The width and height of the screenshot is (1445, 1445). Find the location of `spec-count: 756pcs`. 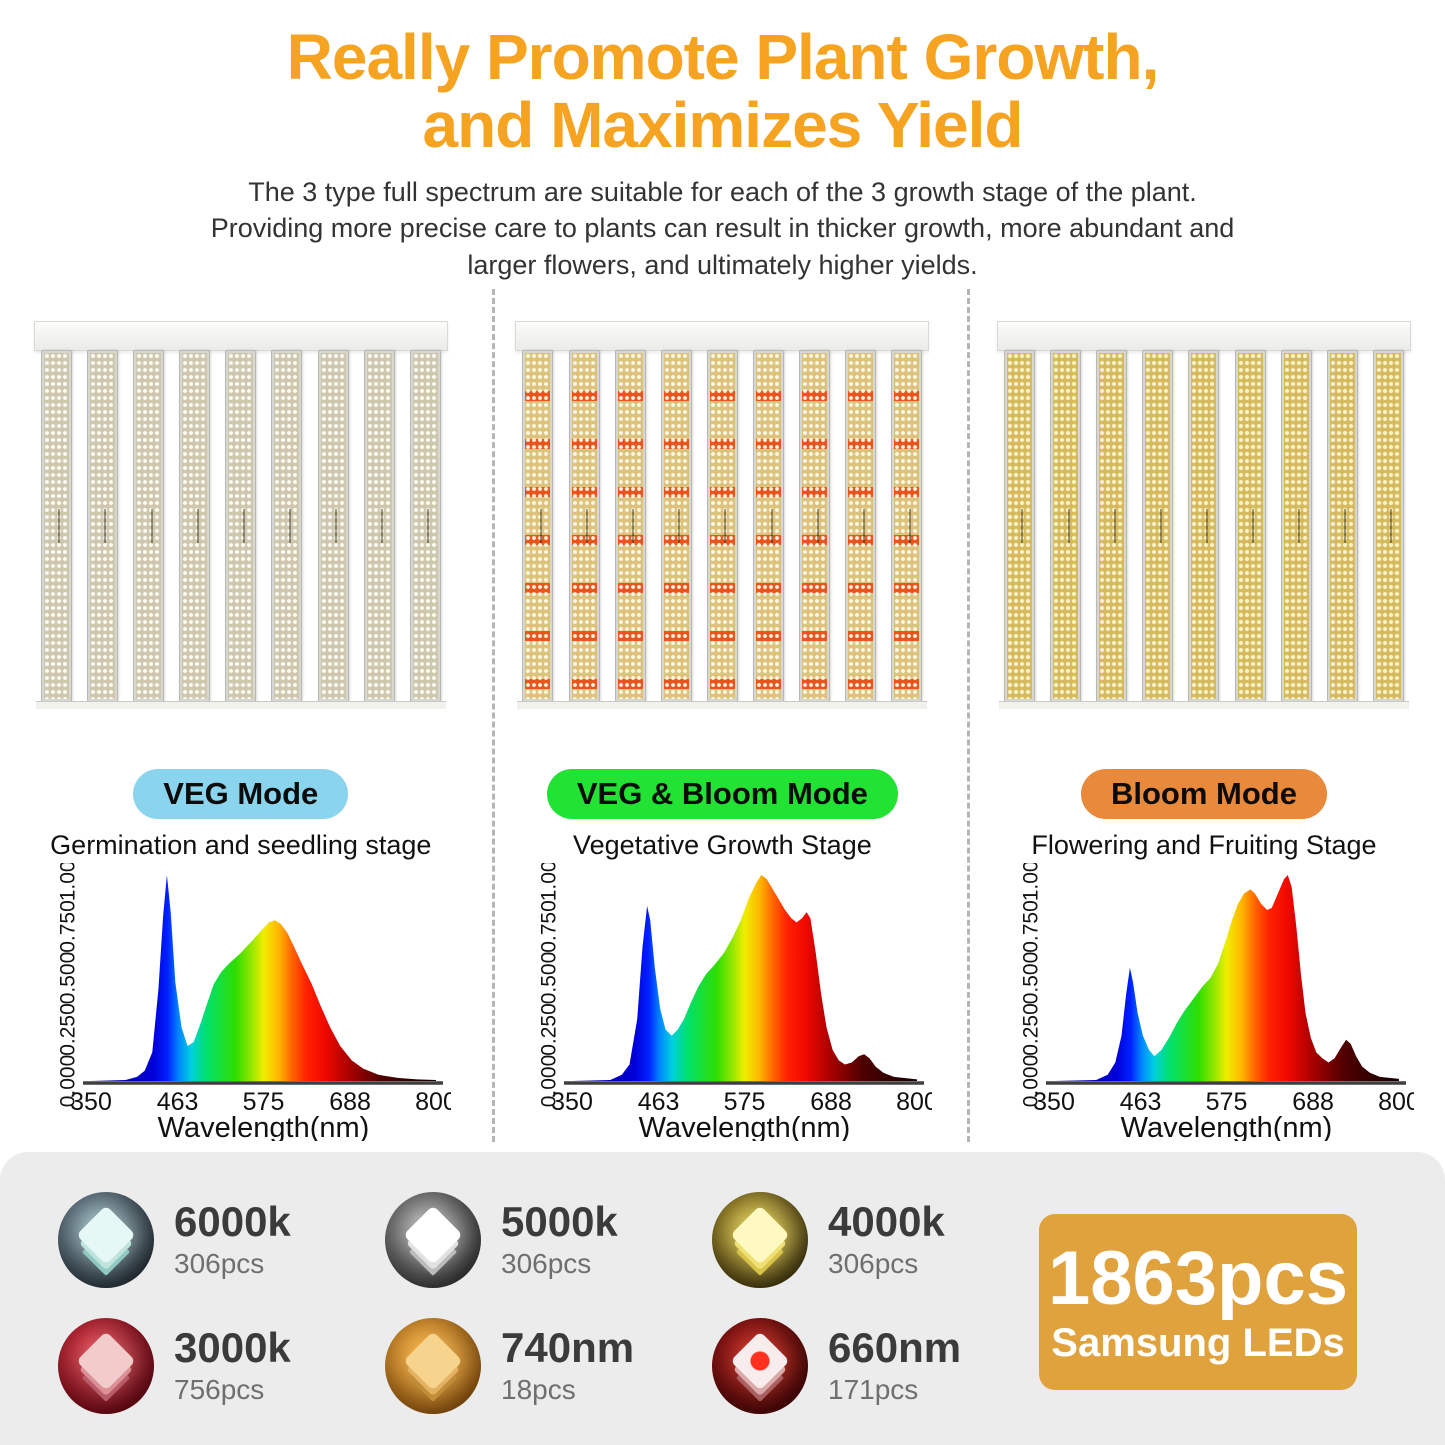

spec-count: 756pcs is located at coordinates (219, 1389).